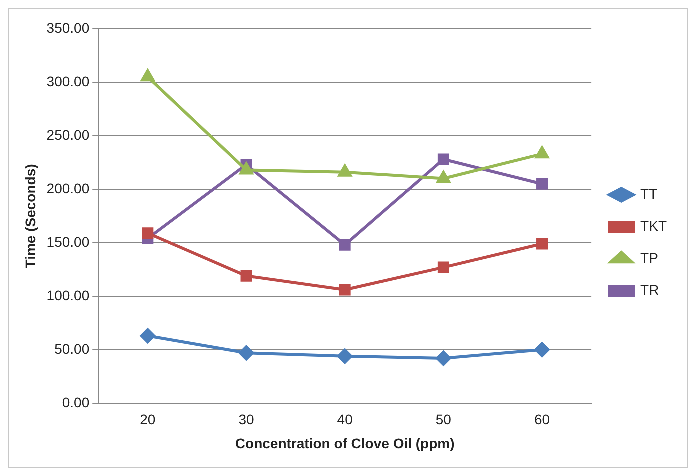 The width and height of the screenshot is (694, 471). I want to click on y-axis-title: Time (Seconds), so click(30, 216).